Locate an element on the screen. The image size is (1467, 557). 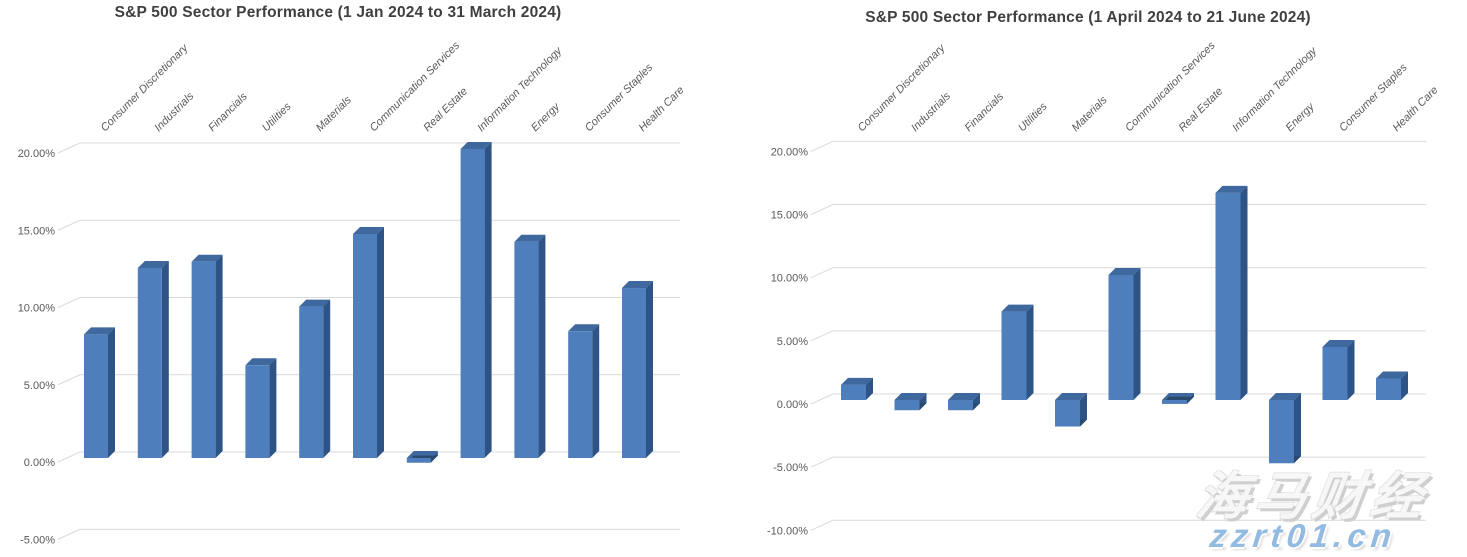
bar-materials is located at coordinates (315, 378).